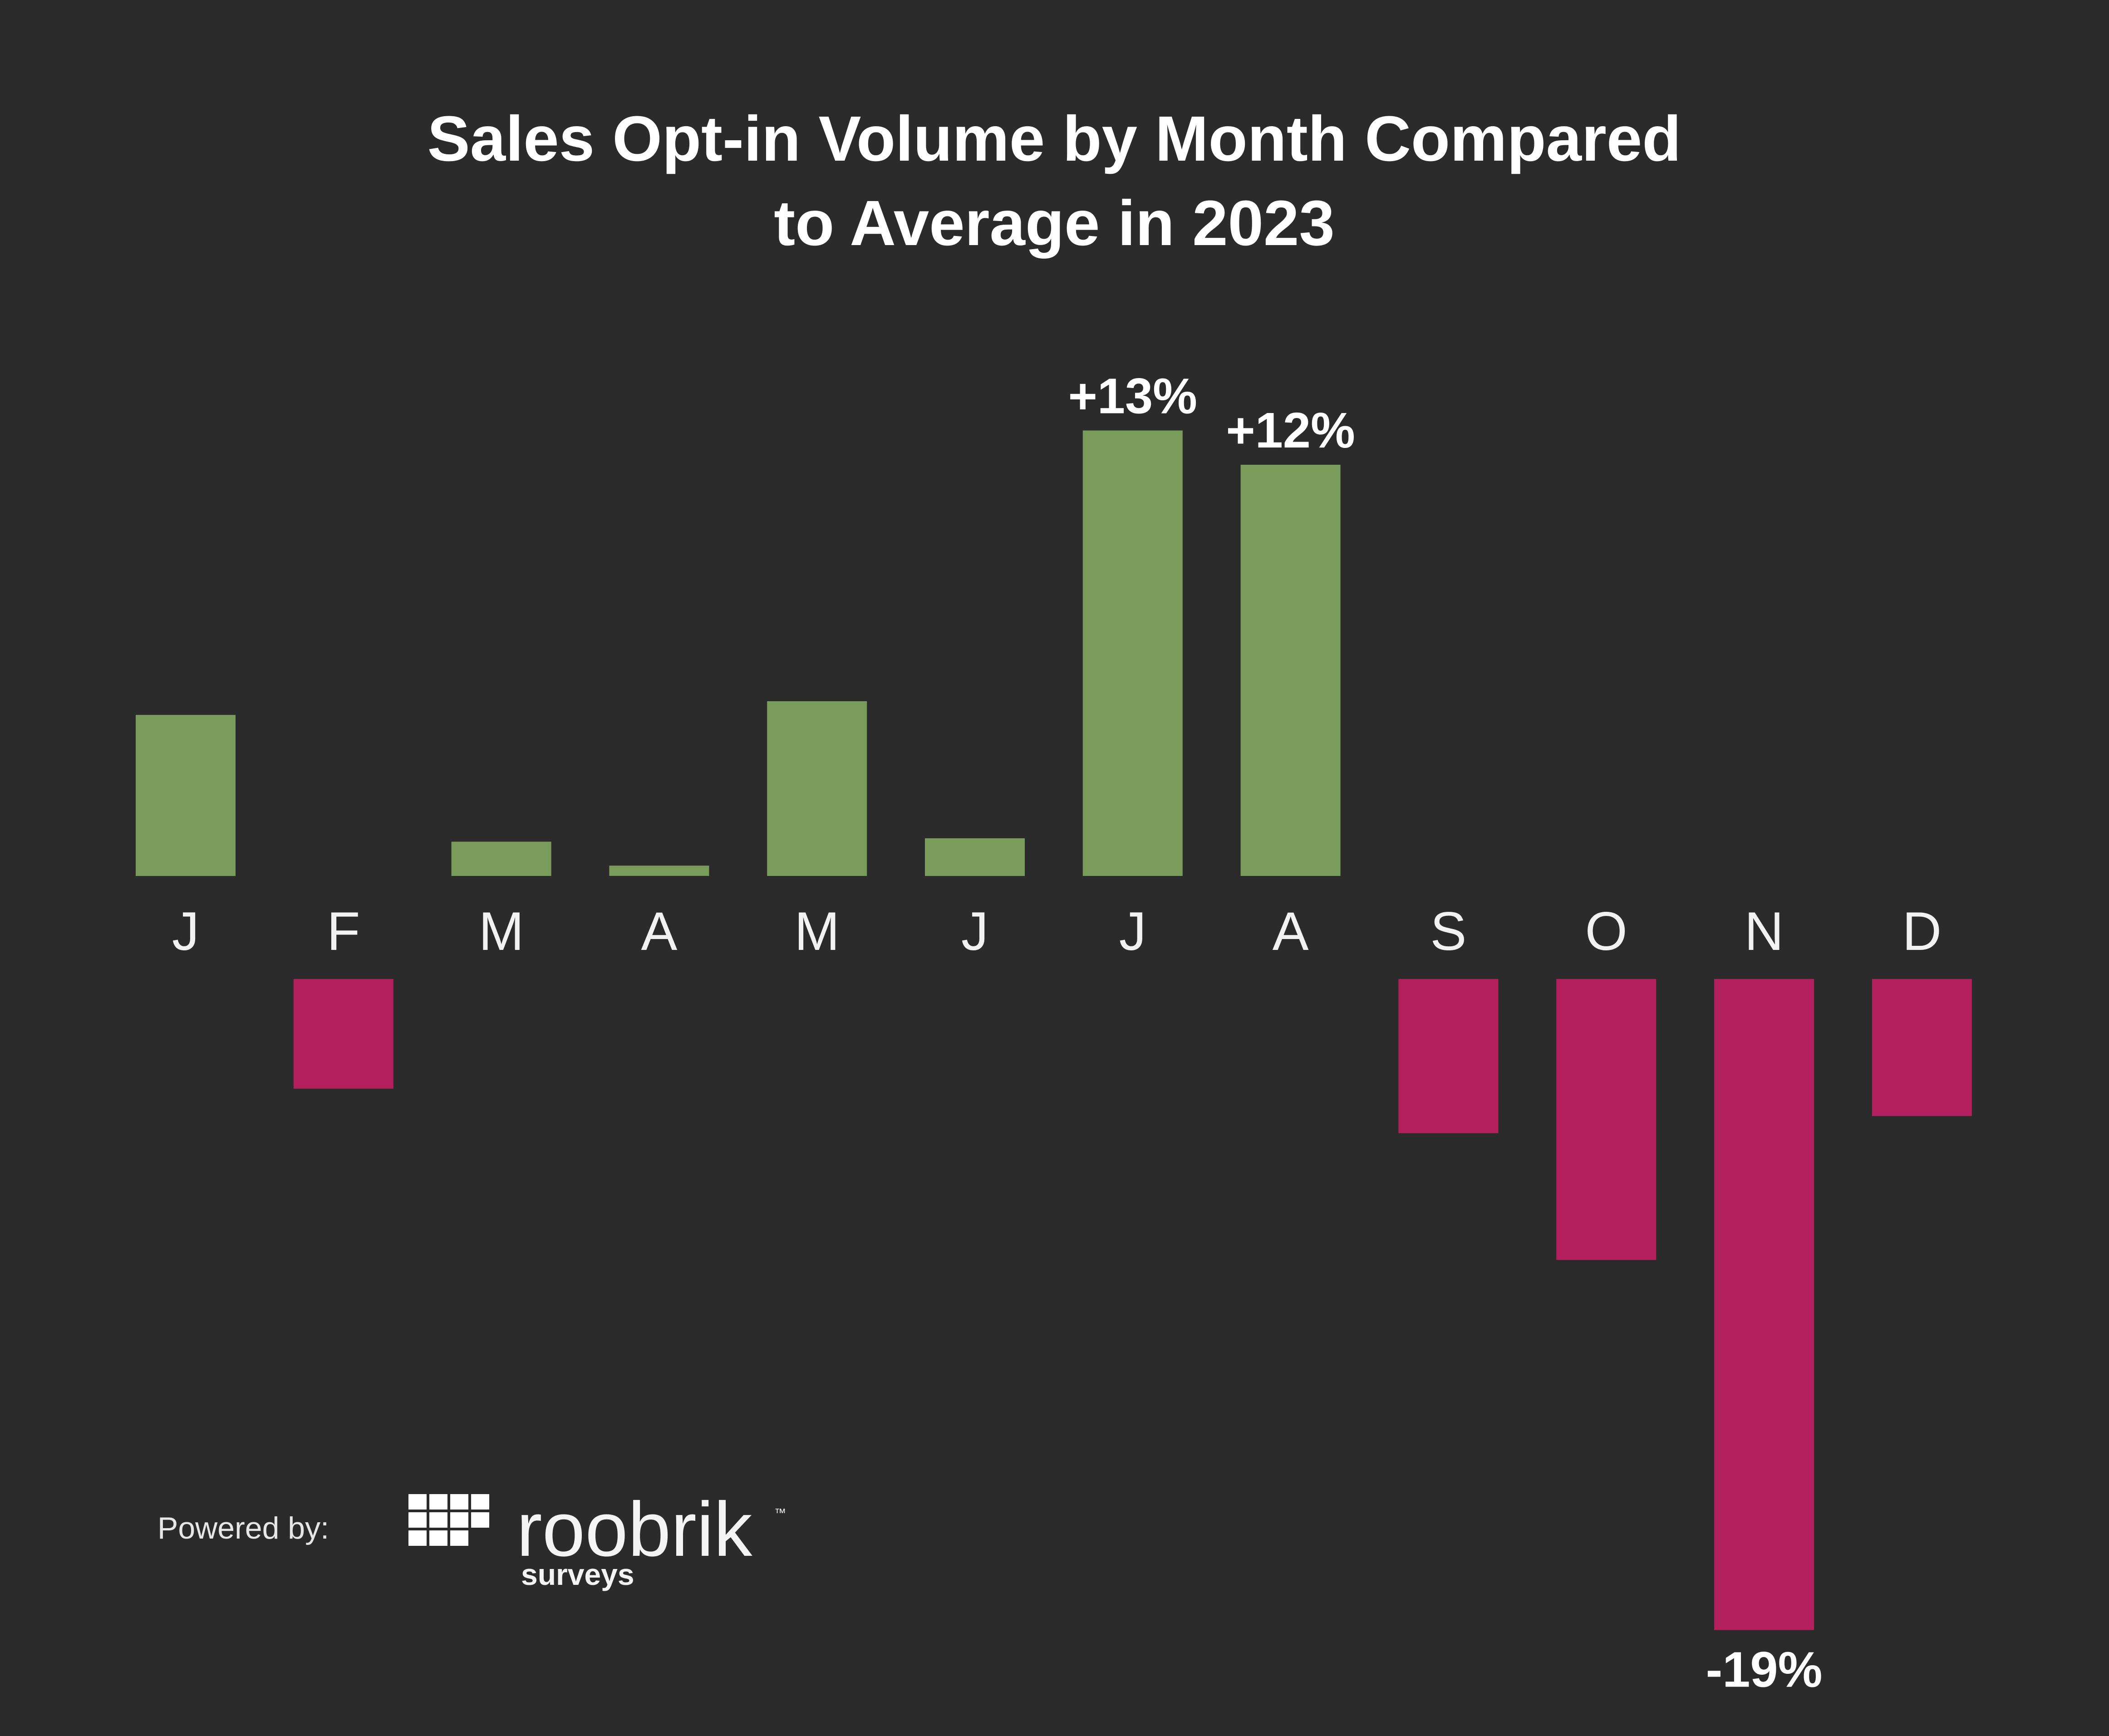  I want to click on month-label-3: M, so click(501, 931).